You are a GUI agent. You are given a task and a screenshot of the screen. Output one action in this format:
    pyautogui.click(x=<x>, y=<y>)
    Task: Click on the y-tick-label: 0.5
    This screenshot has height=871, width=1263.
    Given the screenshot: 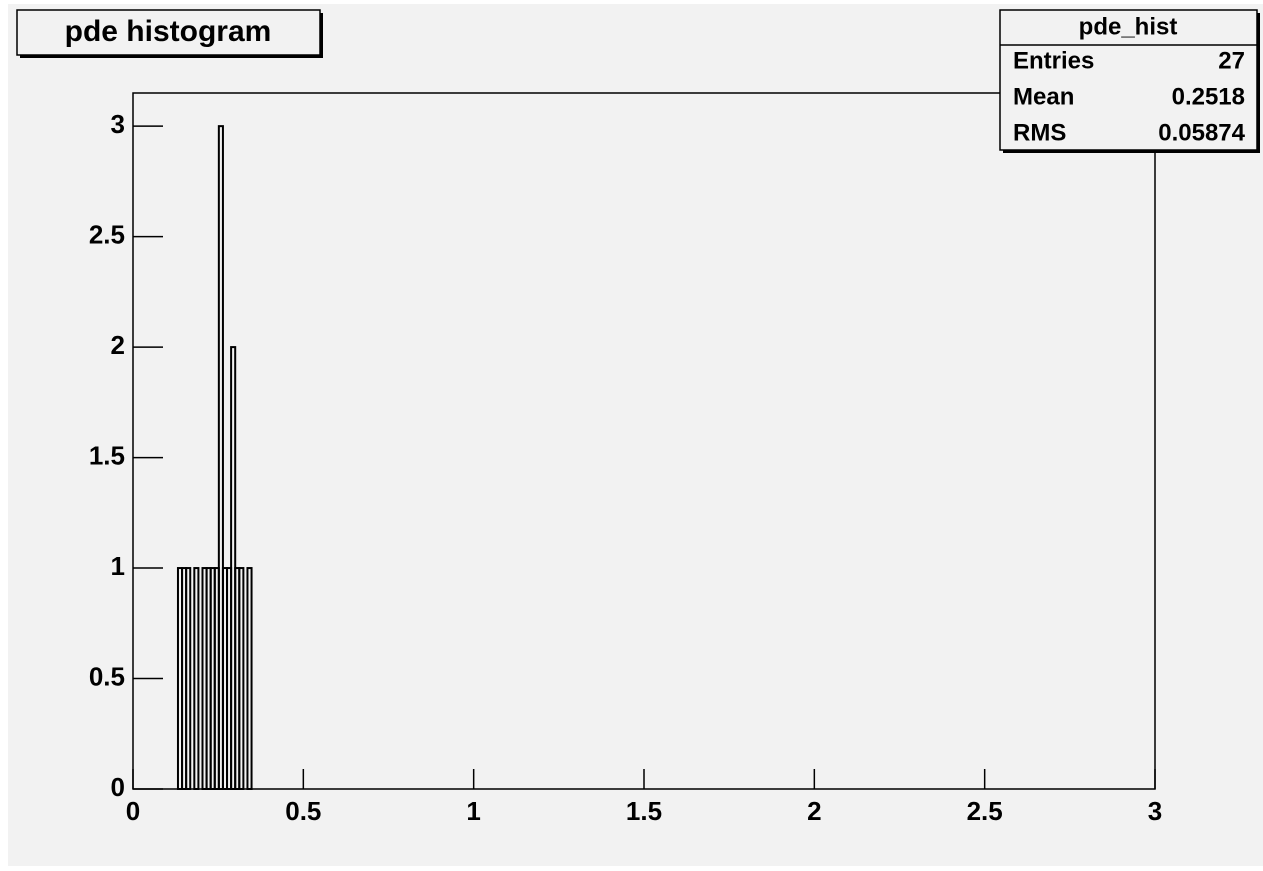 What is the action you would take?
    pyautogui.click(x=107, y=676)
    